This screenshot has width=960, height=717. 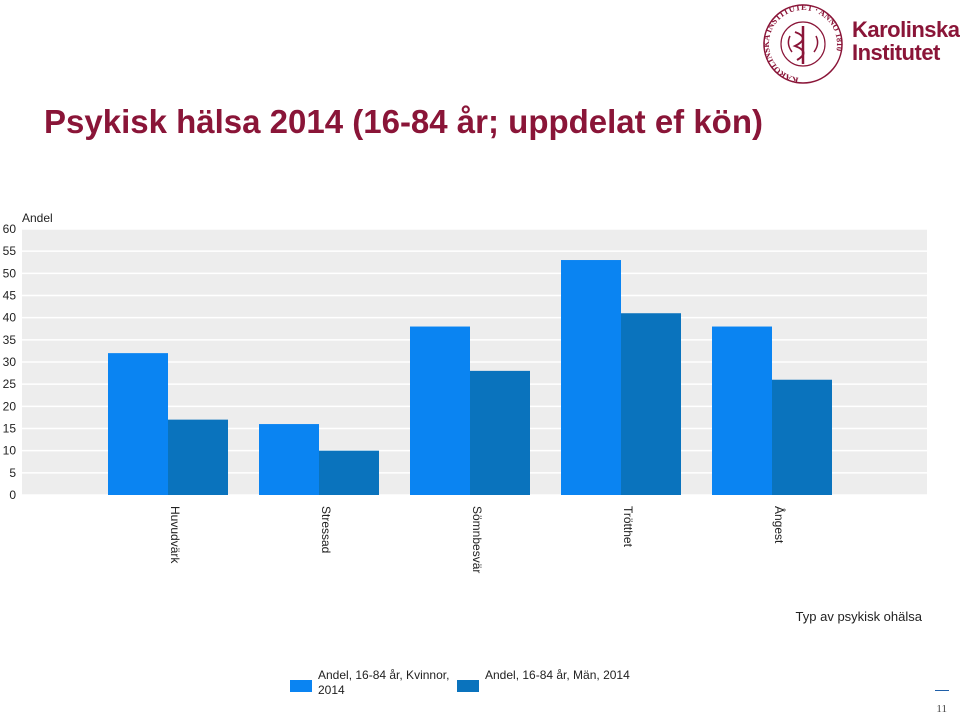 I want to click on seal-inner-ring, so click(x=803, y=44).